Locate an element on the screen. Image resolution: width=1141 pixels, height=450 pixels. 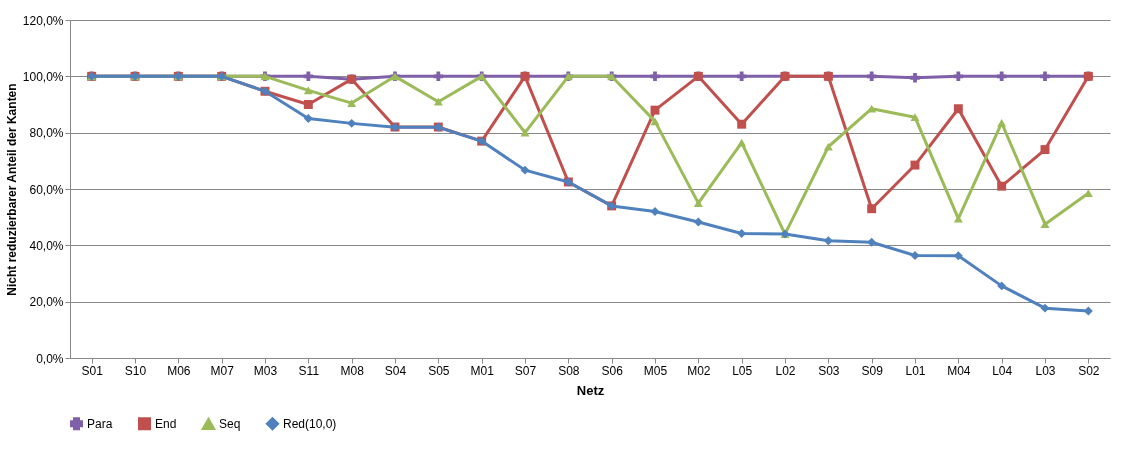
x-tick-label: S02 is located at coordinates (1089, 370).